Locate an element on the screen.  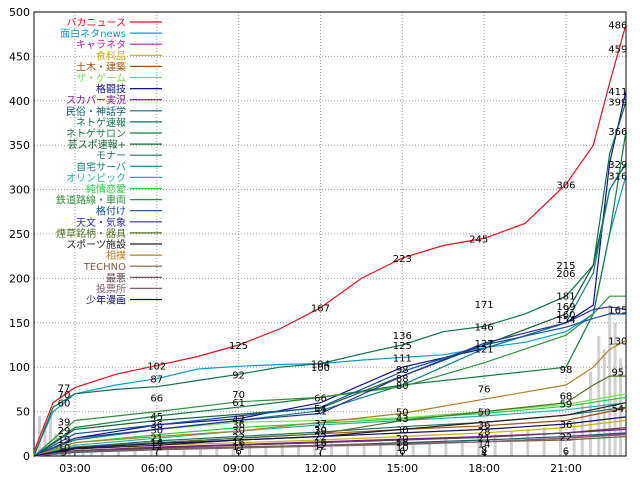
y-tick-label: 50 is located at coordinates (23, 412).